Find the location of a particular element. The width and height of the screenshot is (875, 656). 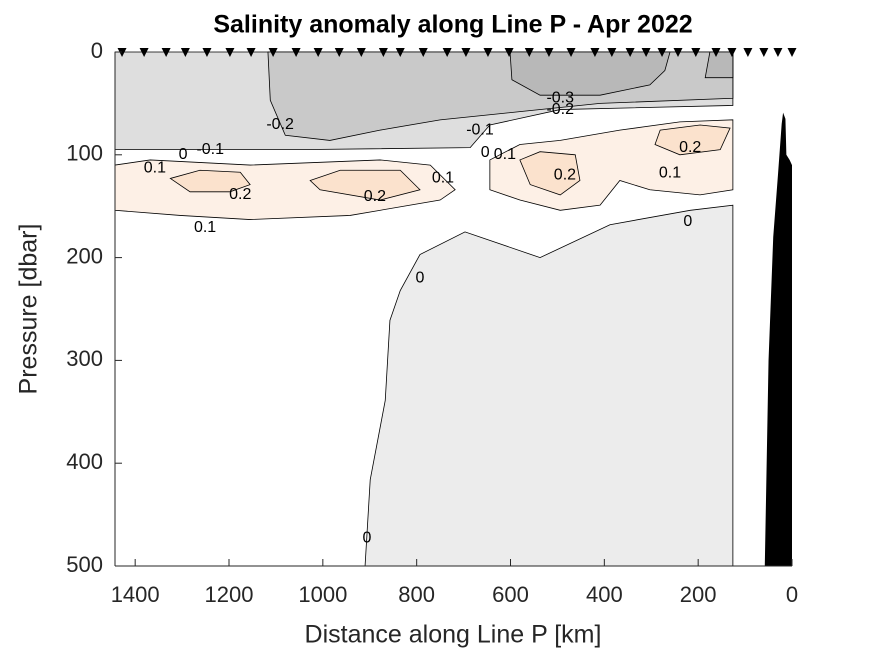

x-tick-label: 600 is located at coordinates (510, 594).